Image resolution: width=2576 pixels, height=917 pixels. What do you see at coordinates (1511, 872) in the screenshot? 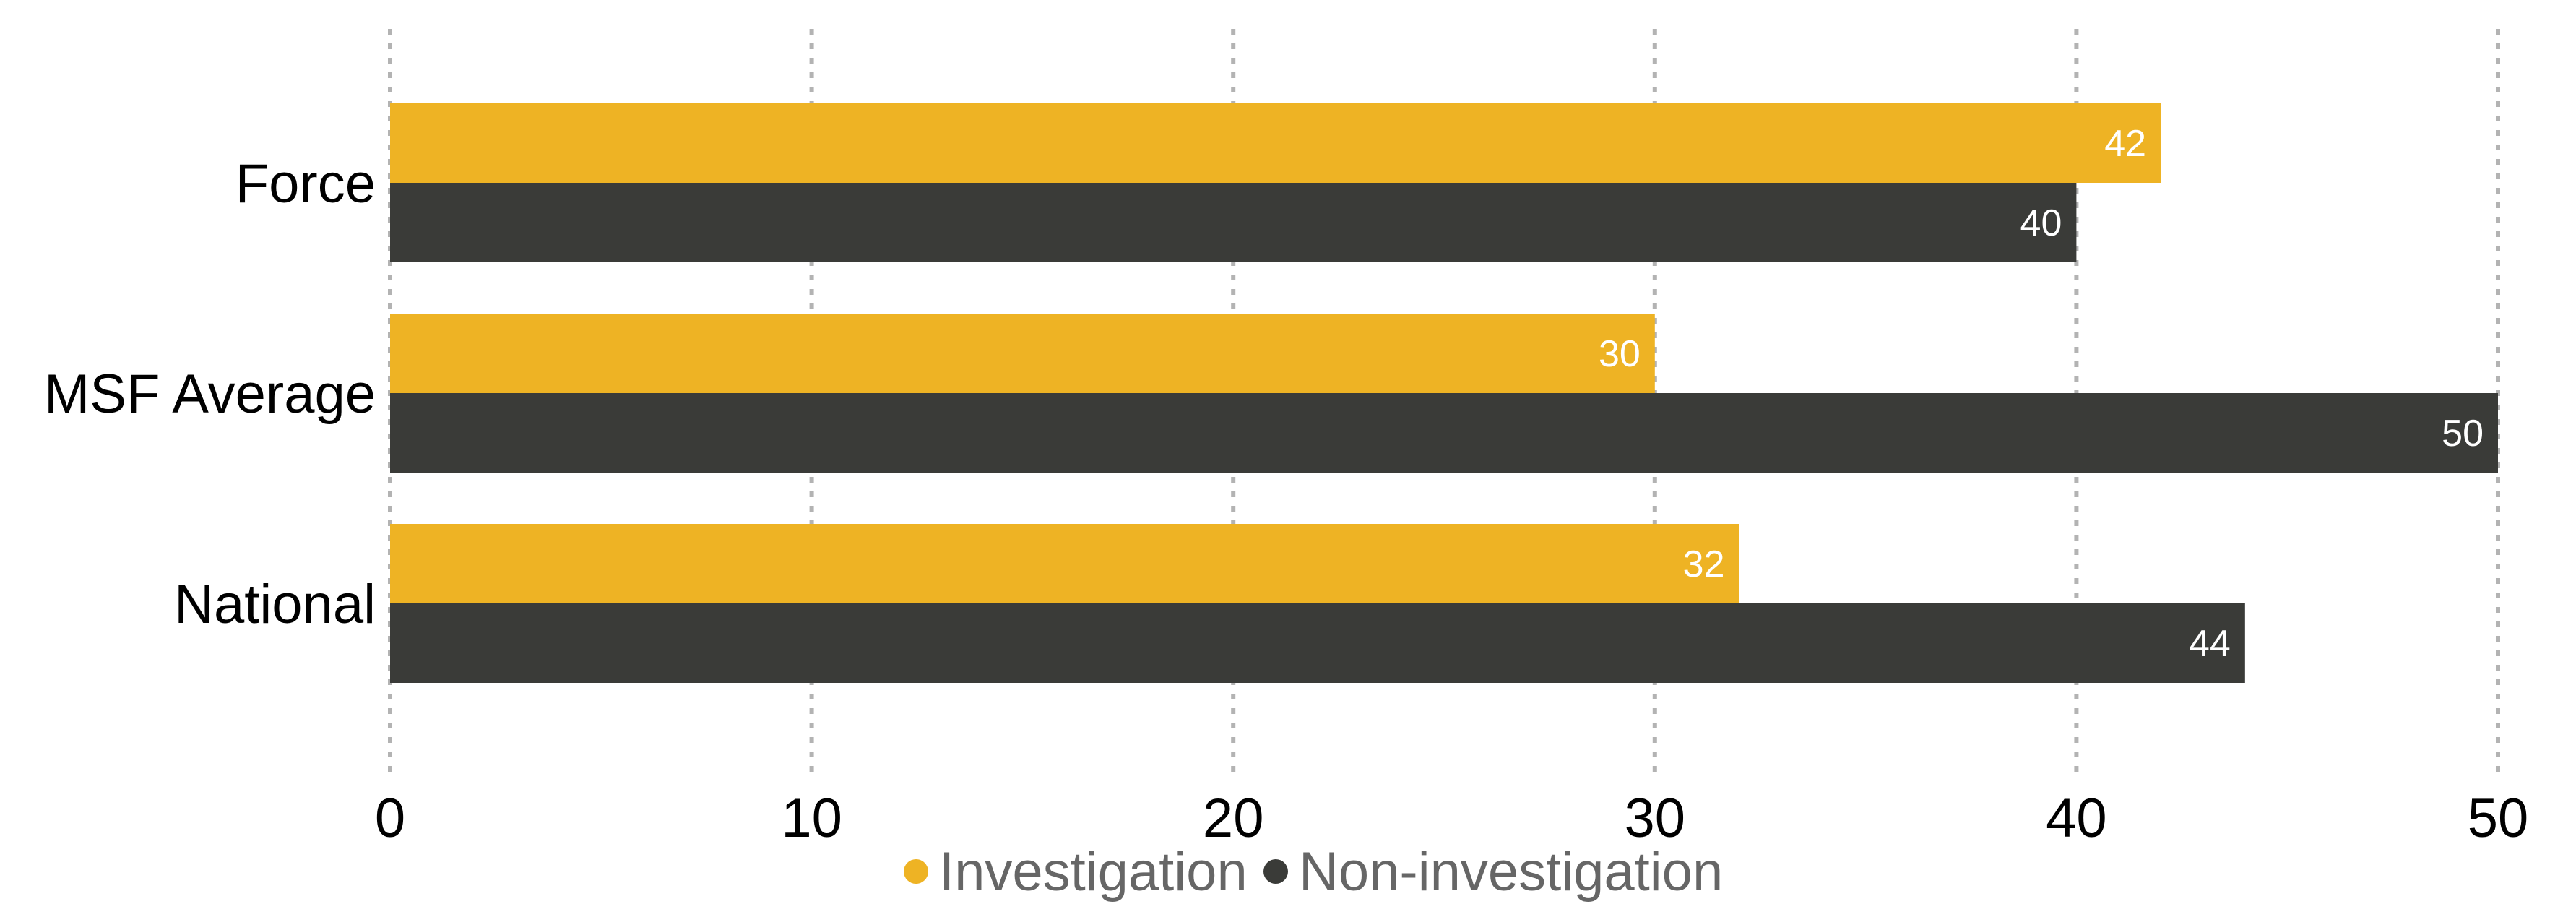
I see `legend-label: Non-investigation` at bounding box center [1511, 872].